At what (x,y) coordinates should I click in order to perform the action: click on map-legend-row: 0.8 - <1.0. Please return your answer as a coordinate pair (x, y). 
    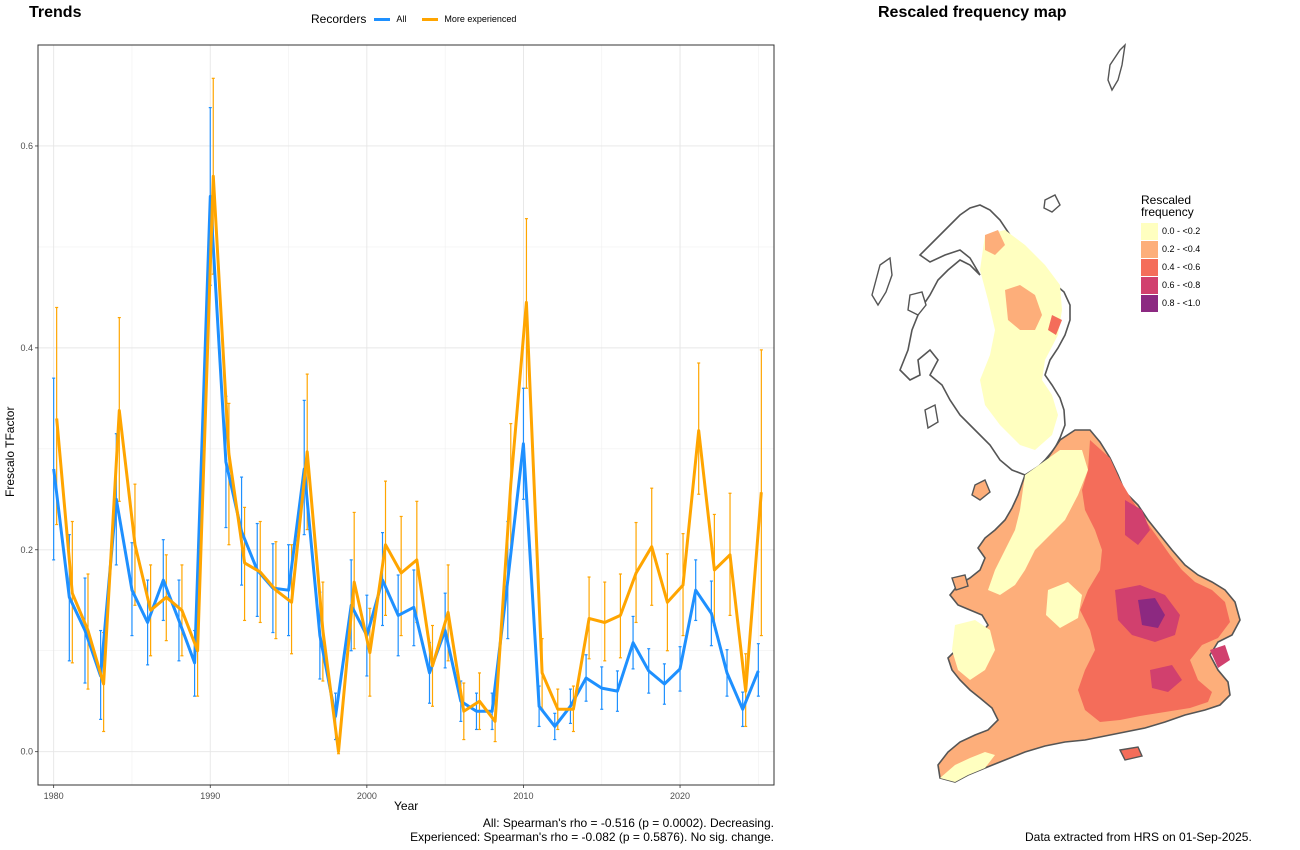
    Looking at the image, I should click on (1170, 303).